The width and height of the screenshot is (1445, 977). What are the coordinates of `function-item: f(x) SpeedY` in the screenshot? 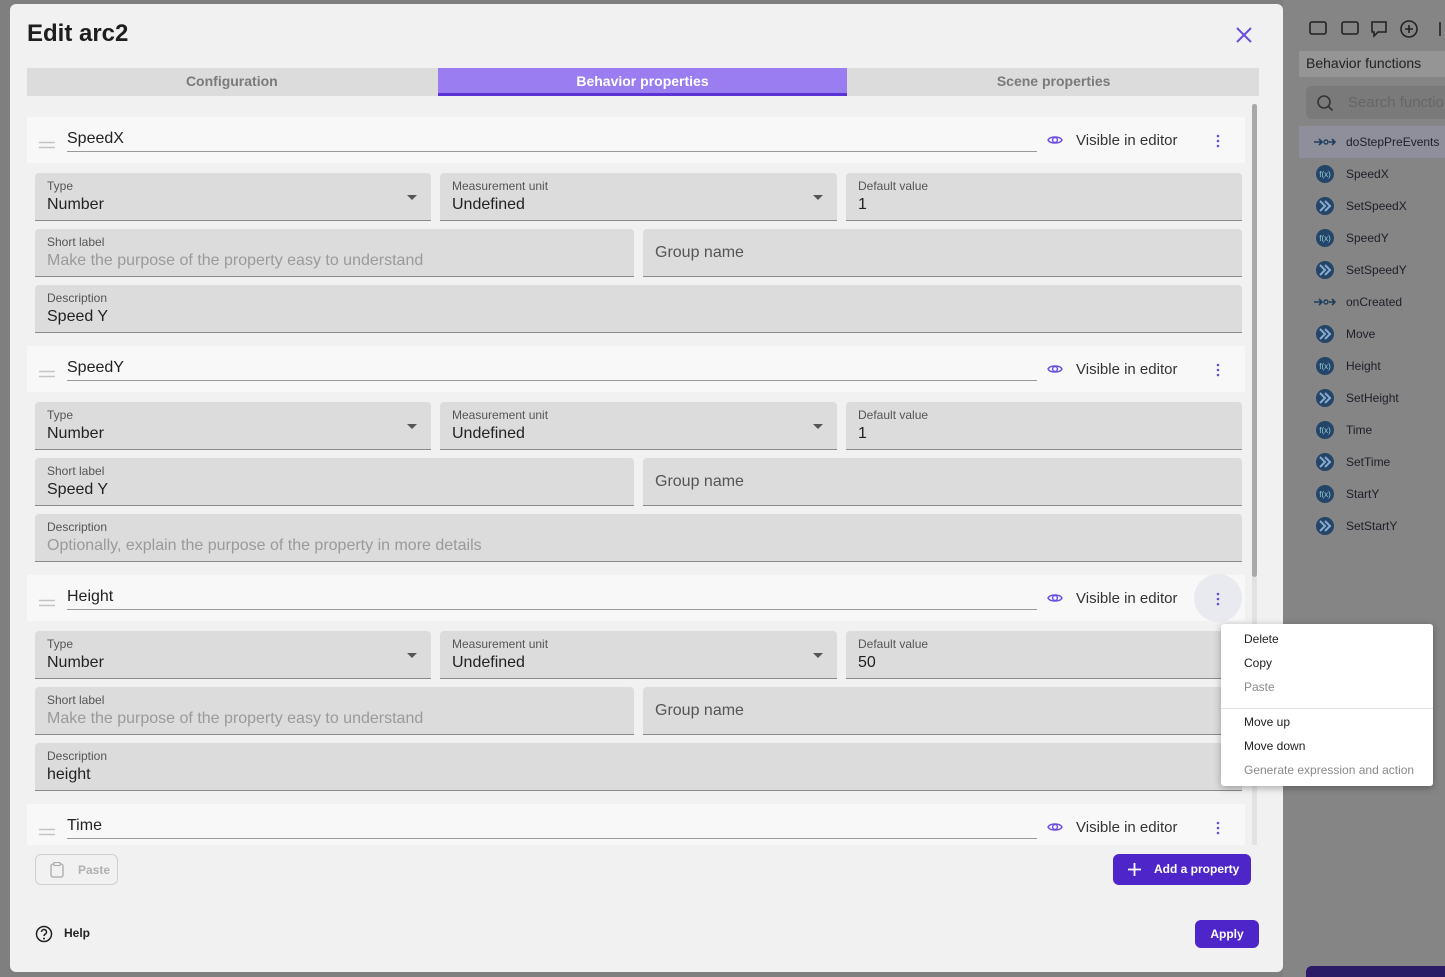 It's located at (1372, 238).